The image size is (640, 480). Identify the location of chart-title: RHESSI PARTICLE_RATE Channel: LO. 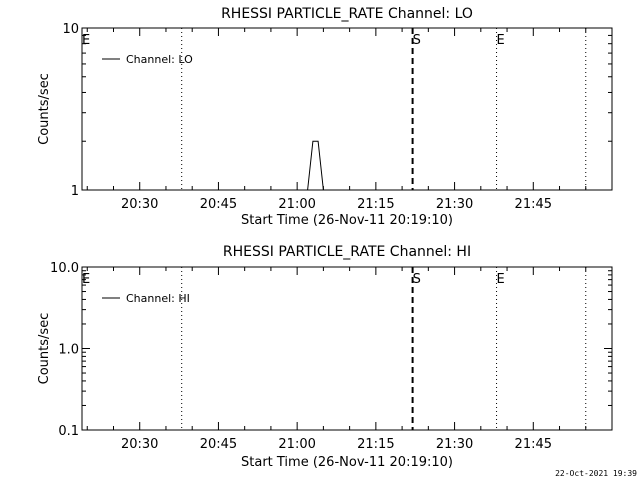
(347, 14).